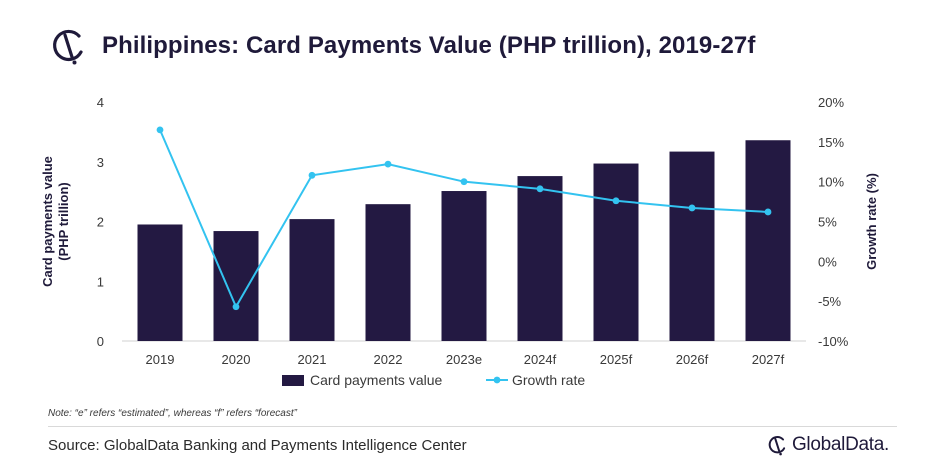 Image resolution: width=945 pixels, height=468 pixels. Describe the element at coordinates (840, 444) in the screenshot. I see `brand-name: GlobalData.` at that location.